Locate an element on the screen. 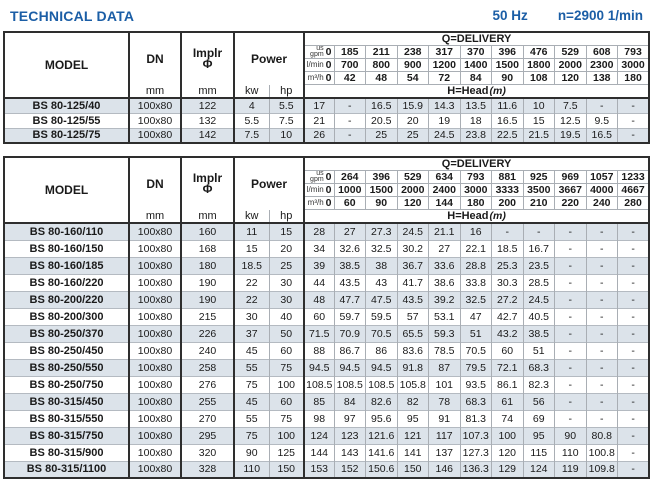 The width and height of the screenshot is (651, 500). kw-cell: 18.5 is located at coordinates (251, 265).